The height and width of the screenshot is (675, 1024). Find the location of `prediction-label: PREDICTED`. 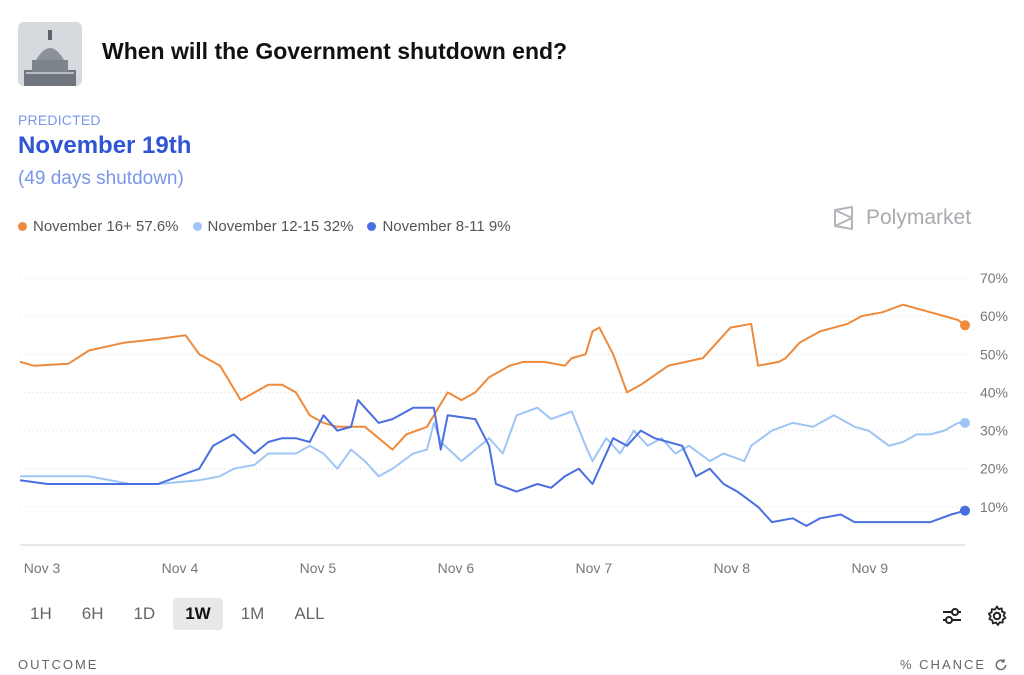

prediction-label: PREDICTED is located at coordinates (59, 120).